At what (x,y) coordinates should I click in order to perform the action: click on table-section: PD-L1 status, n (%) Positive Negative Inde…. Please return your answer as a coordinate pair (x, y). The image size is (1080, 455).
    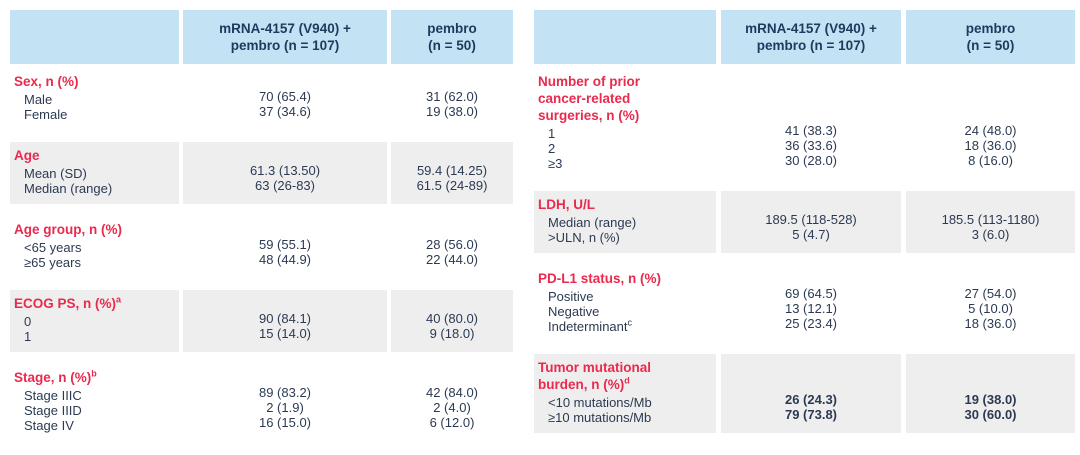
    Looking at the image, I should click on (804, 303).